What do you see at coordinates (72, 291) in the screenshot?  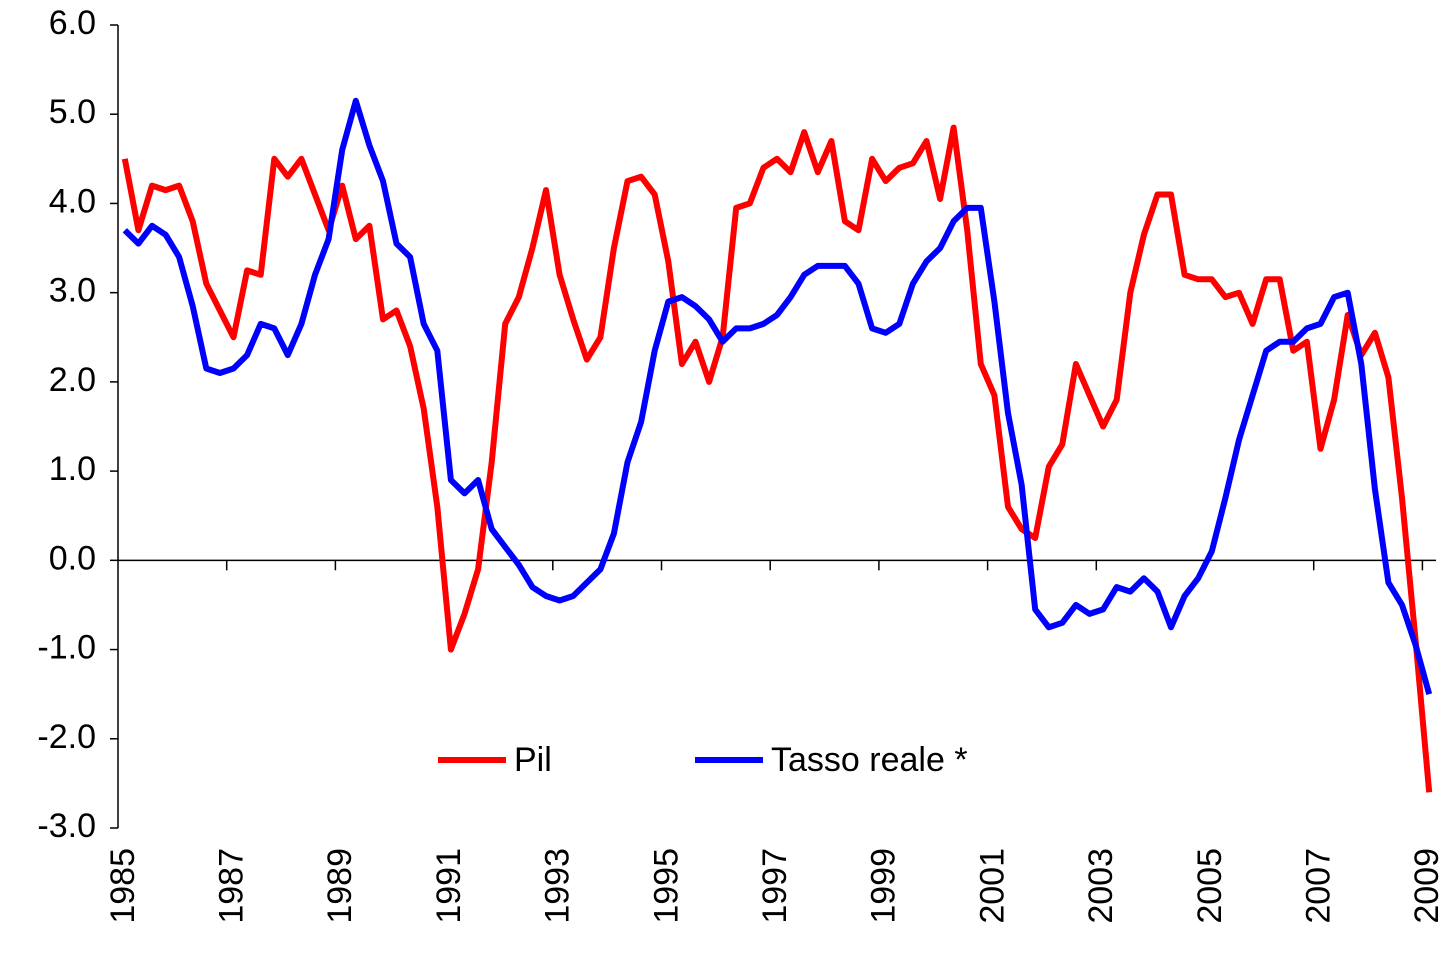 I see `y-tick-label: 3.0` at bounding box center [72, 291].